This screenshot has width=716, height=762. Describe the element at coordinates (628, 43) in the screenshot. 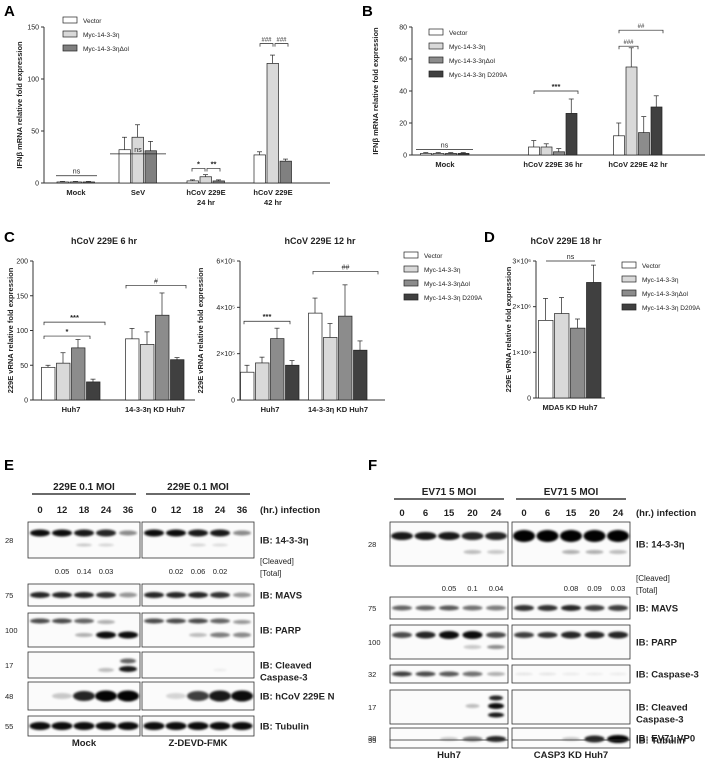

I see `significance-label: ###` at that location.